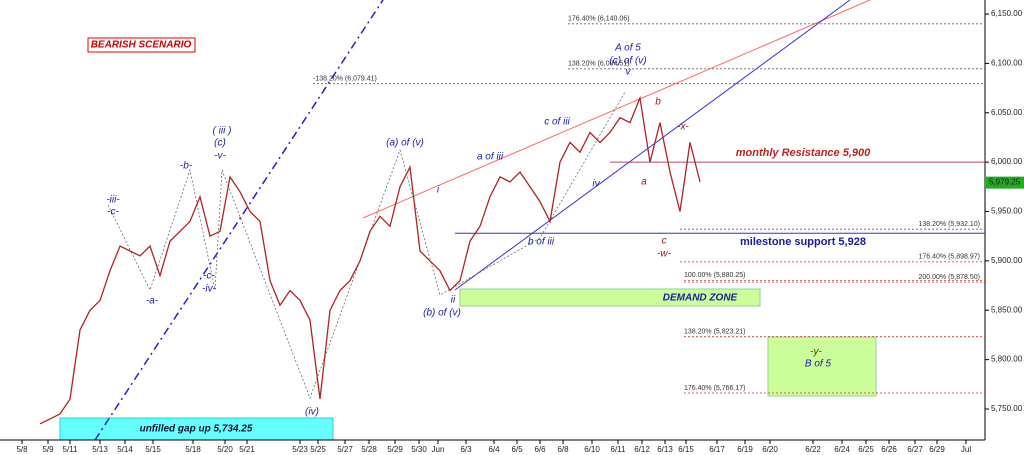 This screenshot has height=455, width=1024. Describe the element at coordinates (419, 449) in the screenshot. I see `x-tick-label: 5/30` at that location.